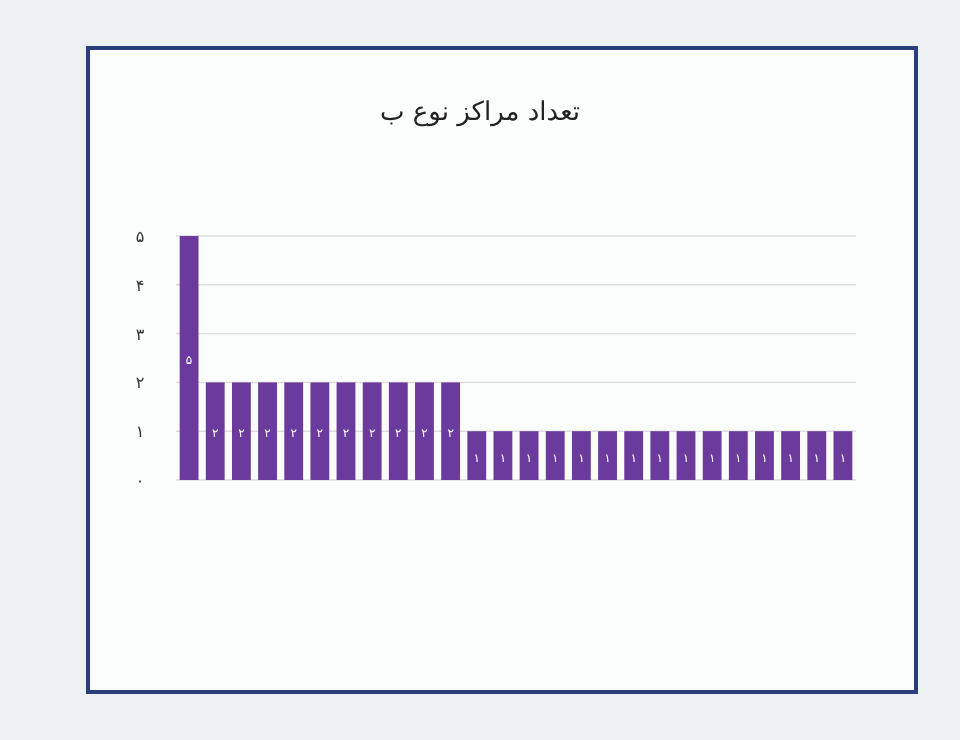  I want to click on y-tick-label: ۱, so click(140, 432).